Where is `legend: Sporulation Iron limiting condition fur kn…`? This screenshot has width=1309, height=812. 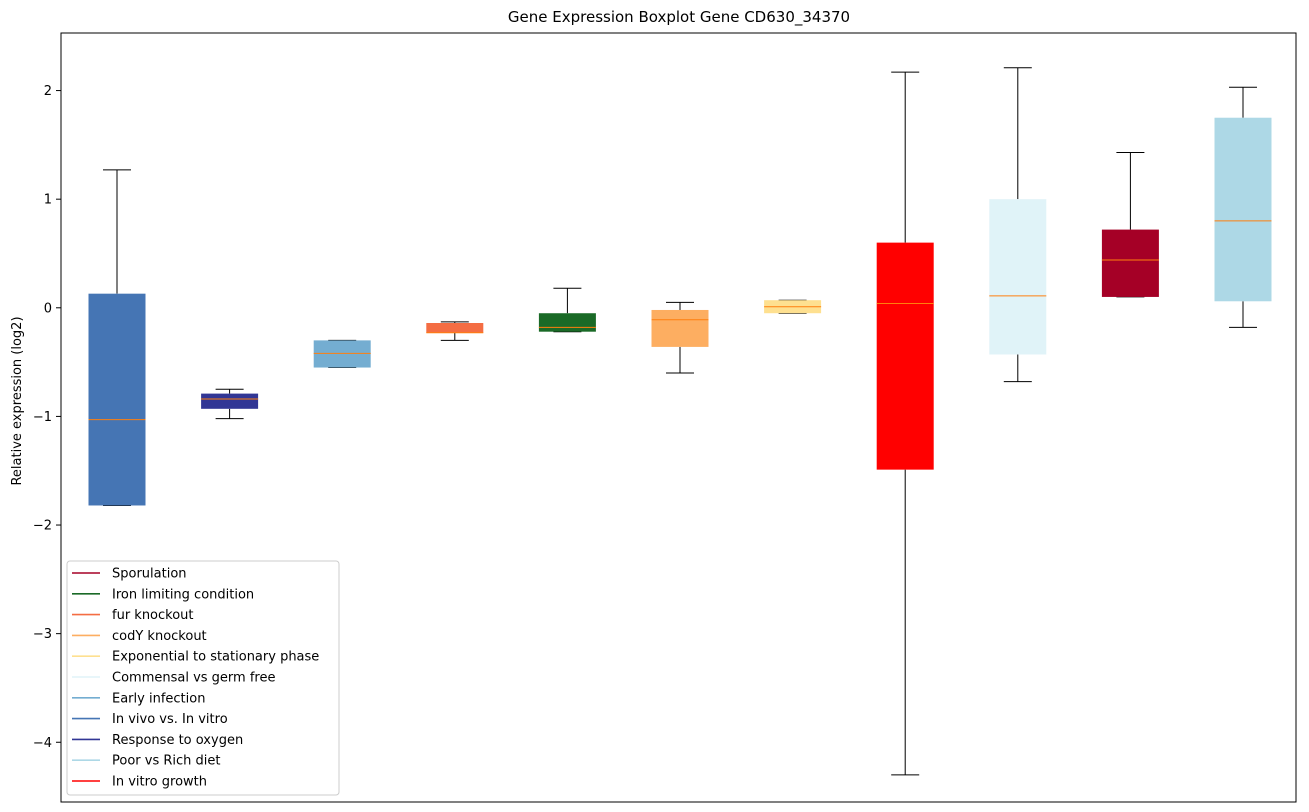
legend: Sporulation Iron limiting condition fur kn… is located at coordinates (203, 678).